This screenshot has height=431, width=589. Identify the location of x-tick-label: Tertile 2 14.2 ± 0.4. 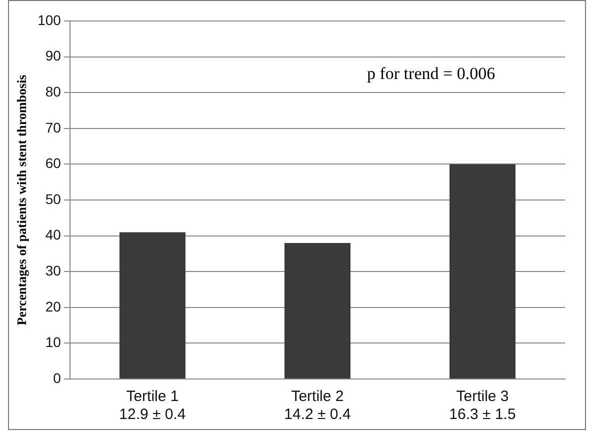
(317, 406).